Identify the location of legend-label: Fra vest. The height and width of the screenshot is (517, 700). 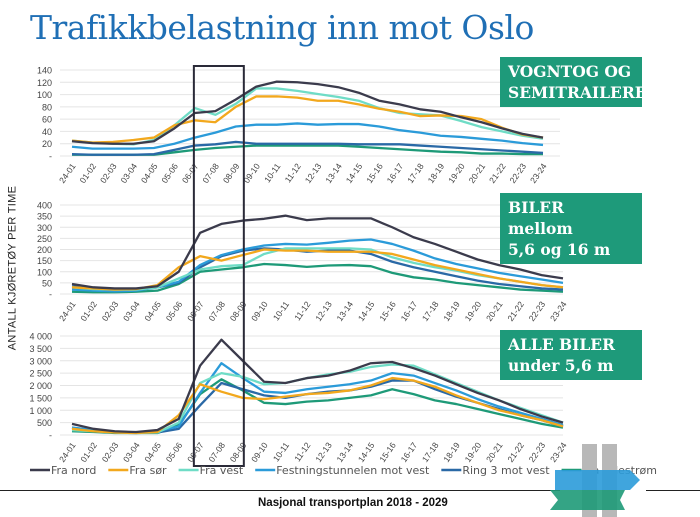
(222, 470).